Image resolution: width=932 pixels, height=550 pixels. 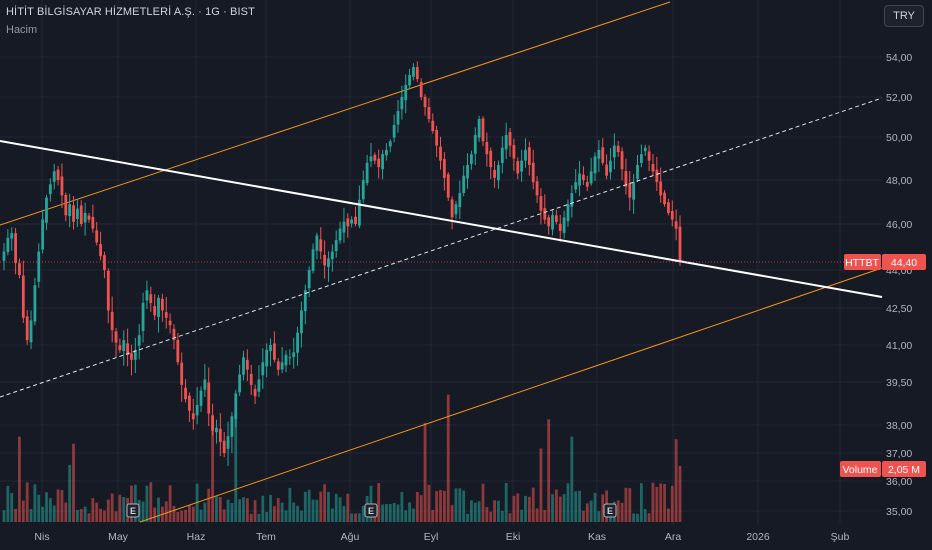 What do you see at coordinates (133, 510) in the screenshot?
I see `earnings-marker` at bounding box center [133, 510].